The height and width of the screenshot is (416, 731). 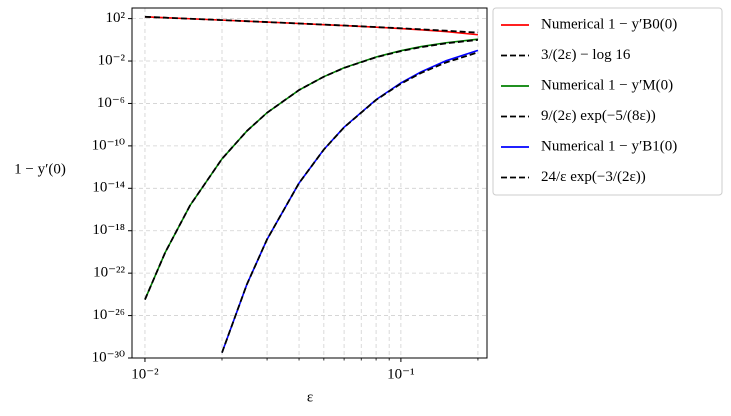 What do you see at coordinates (609, 146) in the screenshot?
I see `legend-label: Numerical 1 − y′B1(0)` at bounding box center [609, 146].